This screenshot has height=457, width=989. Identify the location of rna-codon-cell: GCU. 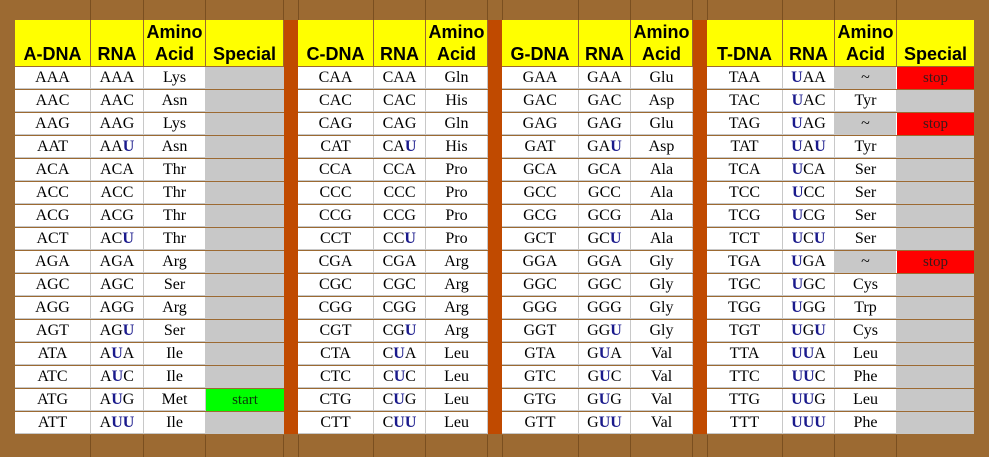
(605, 239).